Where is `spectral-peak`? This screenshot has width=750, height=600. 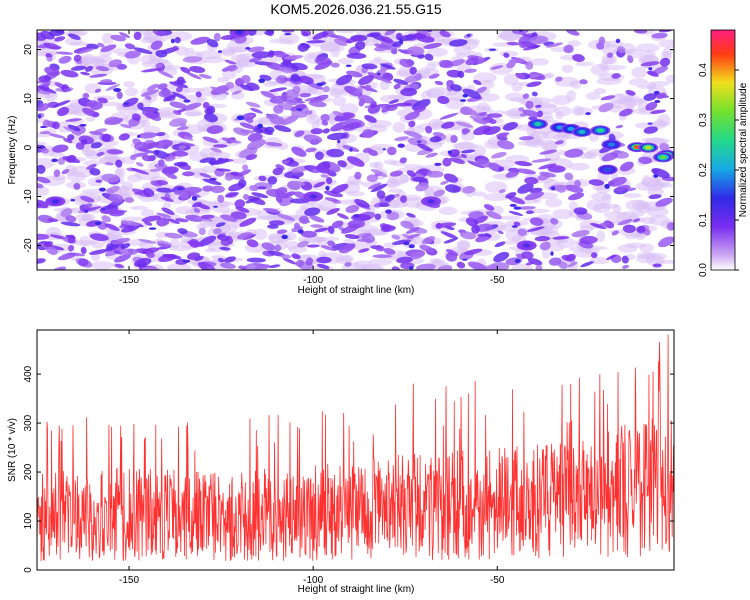 spectral-peak is located at coordinates (431, 201).